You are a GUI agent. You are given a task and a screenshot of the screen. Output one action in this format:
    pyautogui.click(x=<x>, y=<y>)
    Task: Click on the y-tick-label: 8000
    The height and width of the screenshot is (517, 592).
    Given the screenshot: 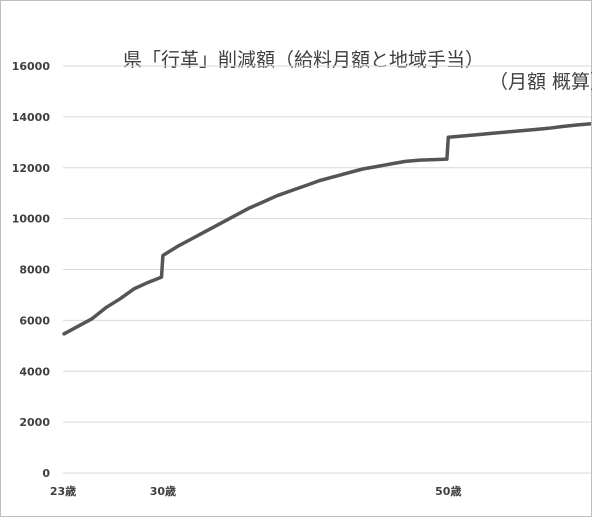 What is the action you would take?
    pyautogui.click(x=34, y=270)
    